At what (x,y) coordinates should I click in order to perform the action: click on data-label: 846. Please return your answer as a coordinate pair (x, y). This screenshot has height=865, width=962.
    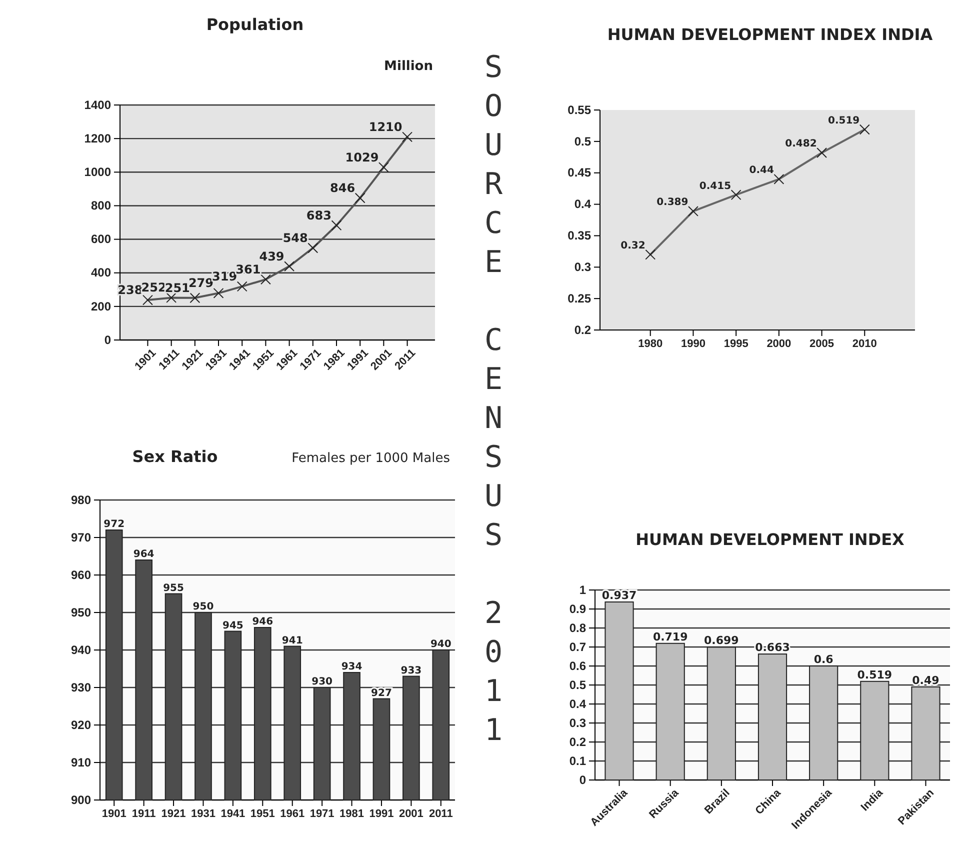
    Looking at the image, I should click on (343, 187).